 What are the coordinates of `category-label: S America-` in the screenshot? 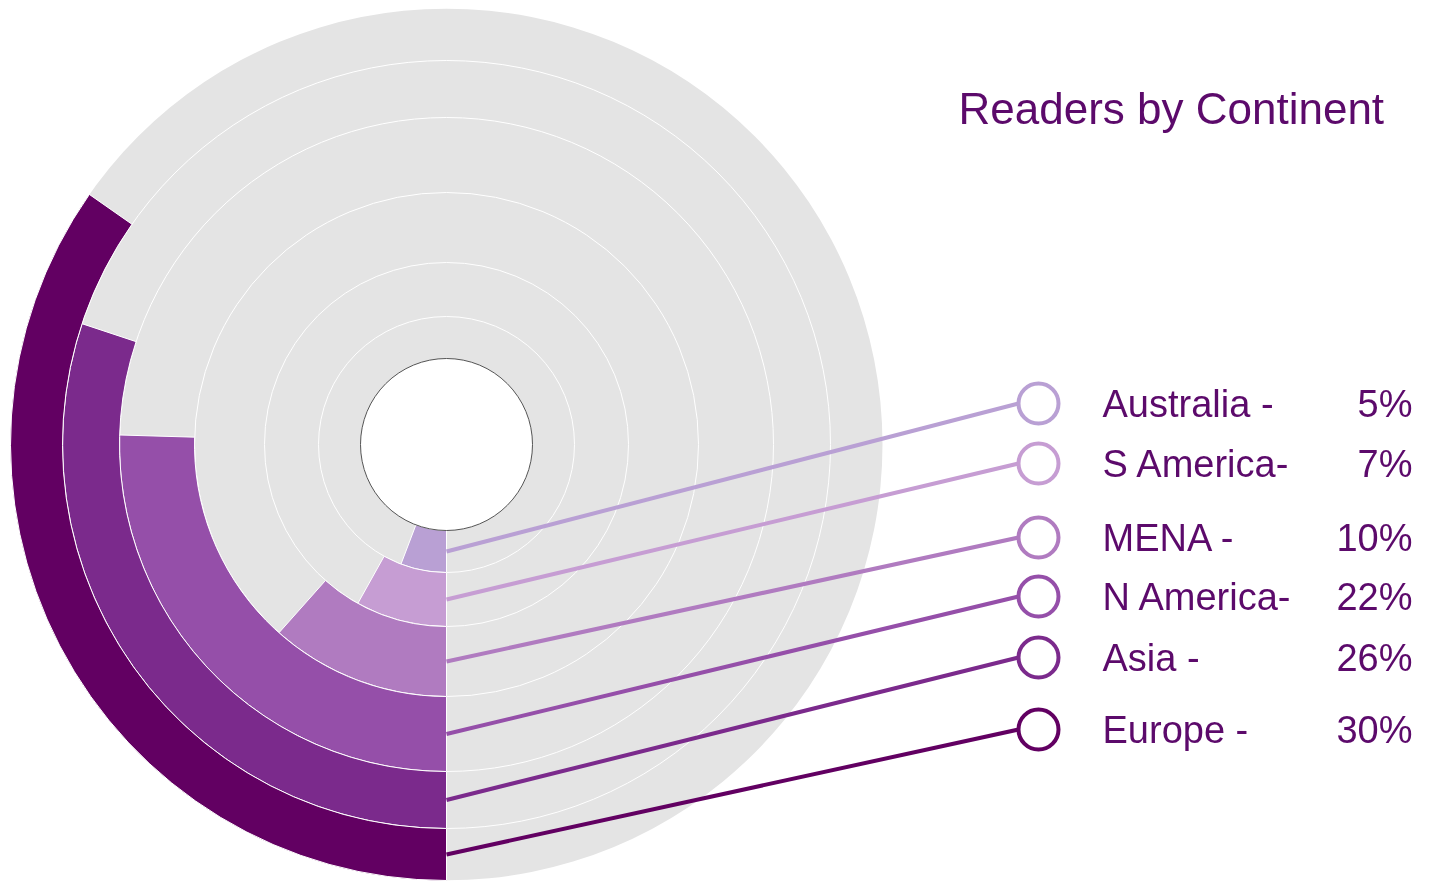 It's located at (1195, 463).